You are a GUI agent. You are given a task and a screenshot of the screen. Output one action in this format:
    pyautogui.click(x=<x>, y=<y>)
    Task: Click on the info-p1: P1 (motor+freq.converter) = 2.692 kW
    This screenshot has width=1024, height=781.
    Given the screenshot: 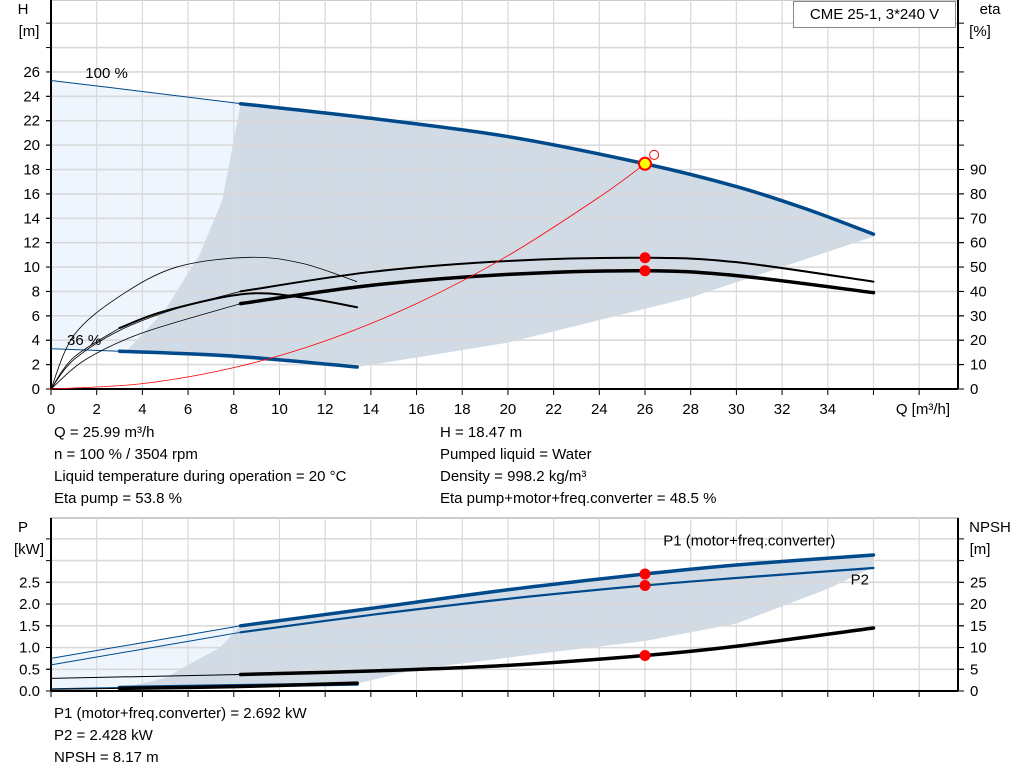 What is the action you would take?
    pyautogui.click(x=180, y=713)
    